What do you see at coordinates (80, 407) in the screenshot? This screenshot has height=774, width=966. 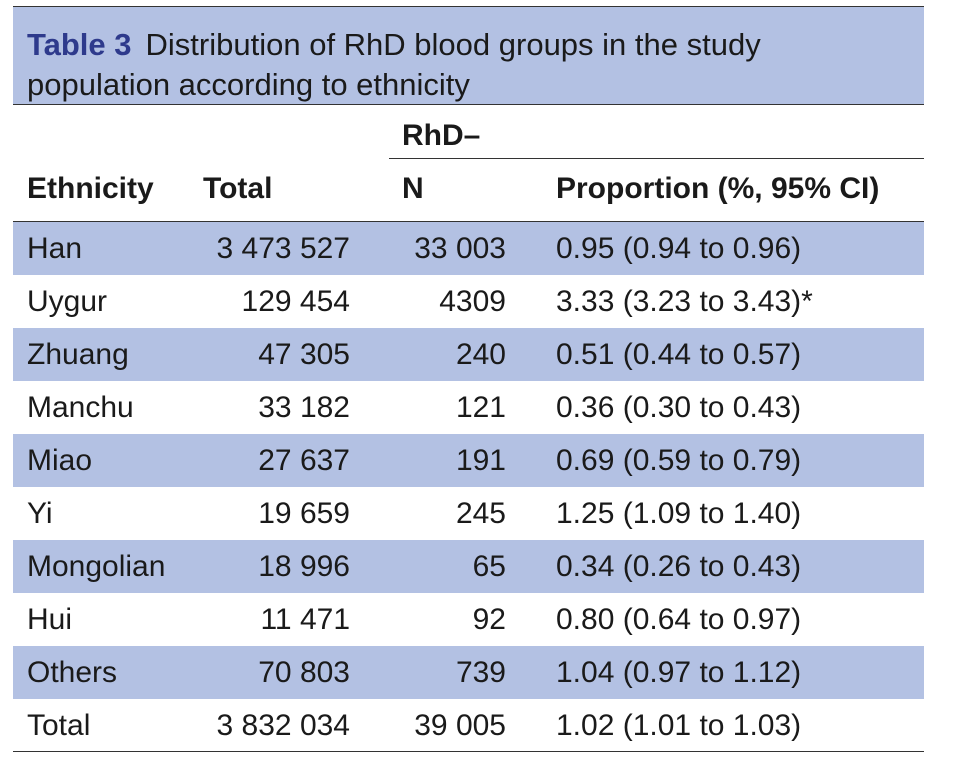 I see `cell-ethnicity: Manchu` at bounding box center [80, 407].